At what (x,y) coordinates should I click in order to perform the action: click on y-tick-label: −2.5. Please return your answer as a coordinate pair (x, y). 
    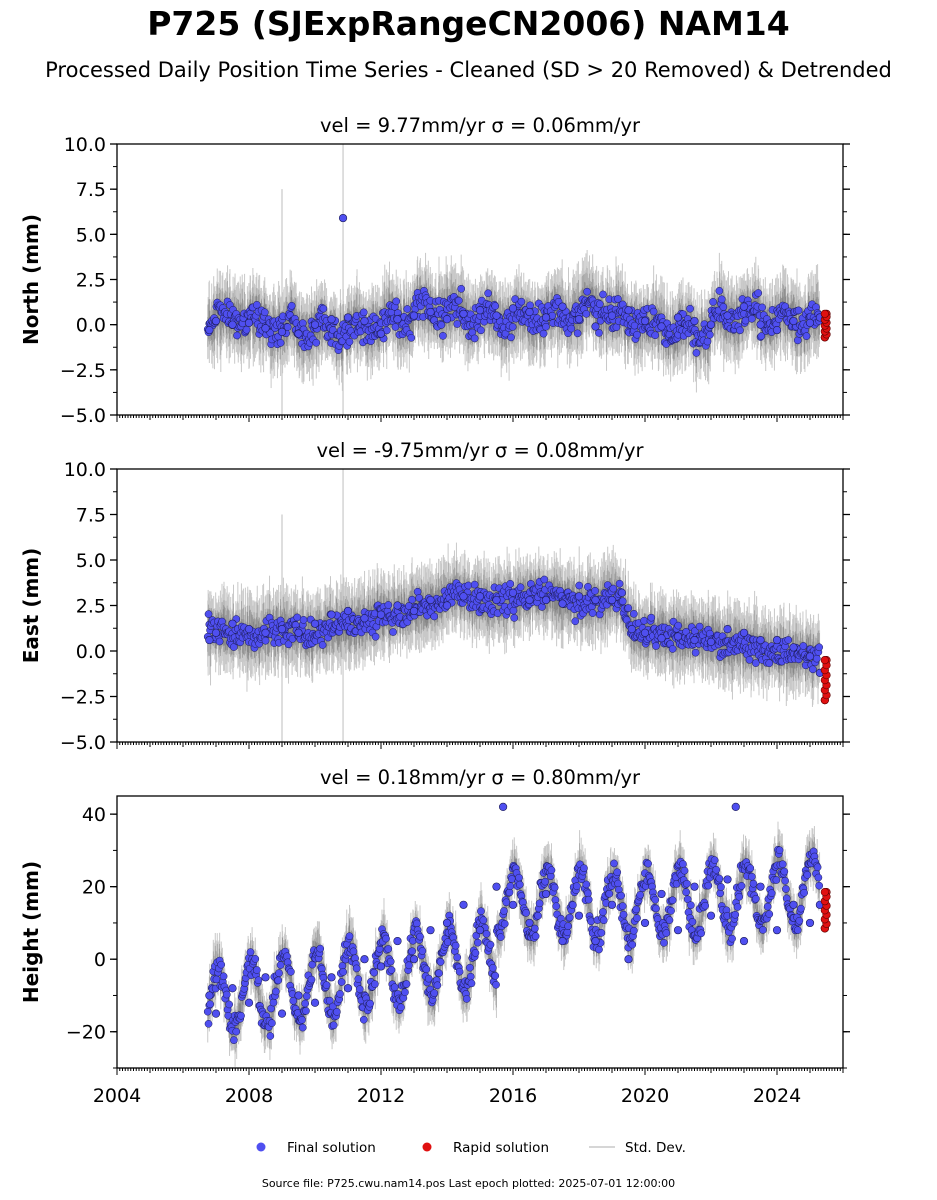
    Looking at the image, I should click on (83, 371).